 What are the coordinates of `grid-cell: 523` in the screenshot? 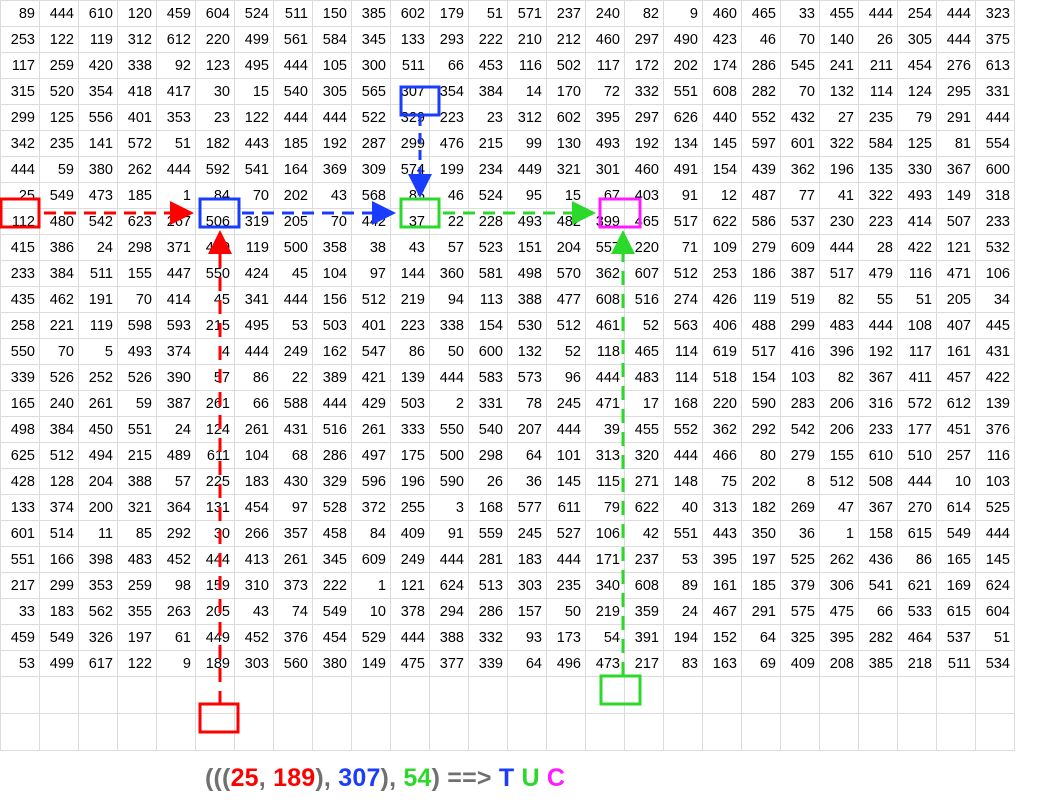 It's located at (488, 247).